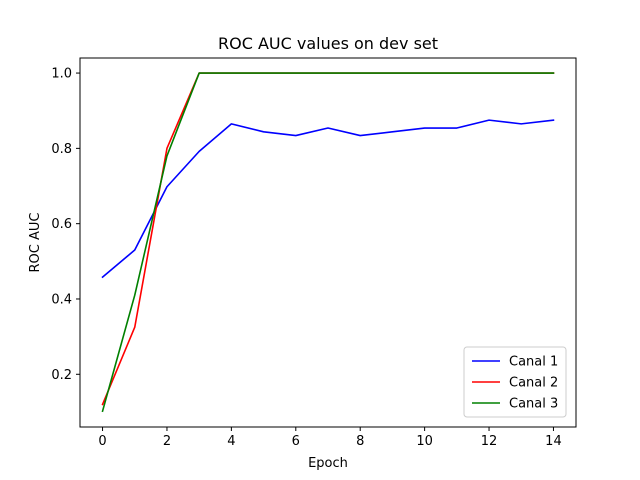 The image size is (640, 480). I want to click on y-tick-label: 0.6, so click(61, 224).